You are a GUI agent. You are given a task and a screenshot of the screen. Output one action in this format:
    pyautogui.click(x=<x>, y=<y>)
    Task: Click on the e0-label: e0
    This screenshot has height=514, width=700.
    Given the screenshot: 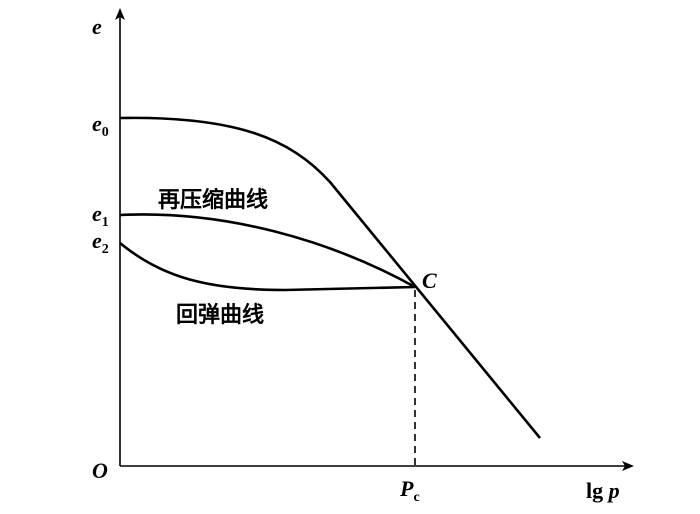 What is the action you would take?
    pyautogui.click(x=100, y=125)
    